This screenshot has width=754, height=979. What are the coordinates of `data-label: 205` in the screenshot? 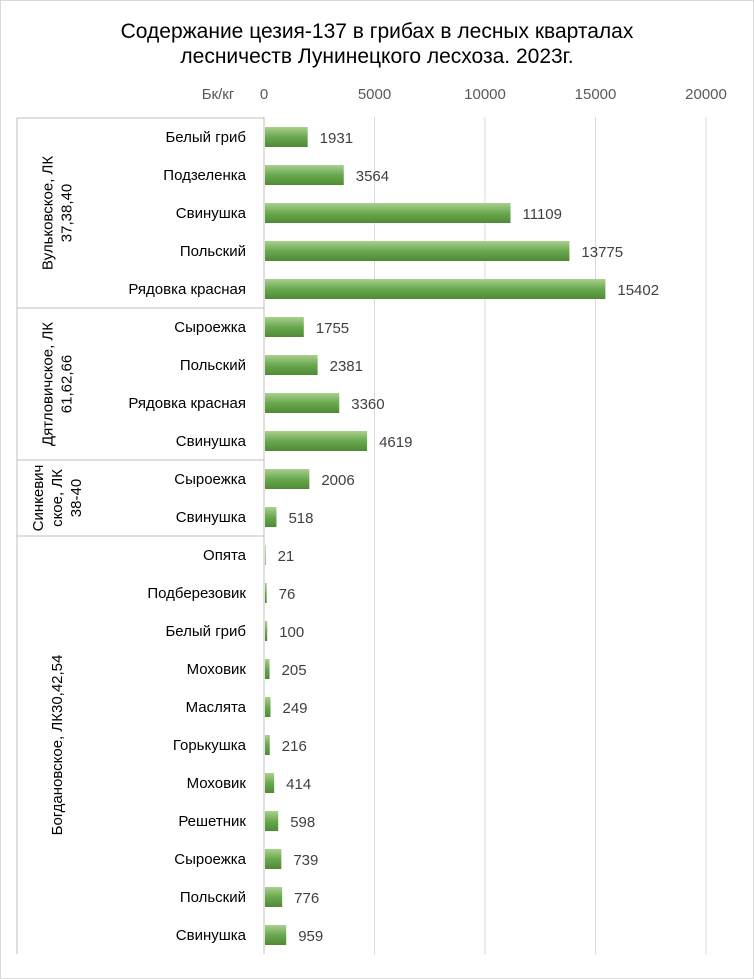 It's located at (294, 670).